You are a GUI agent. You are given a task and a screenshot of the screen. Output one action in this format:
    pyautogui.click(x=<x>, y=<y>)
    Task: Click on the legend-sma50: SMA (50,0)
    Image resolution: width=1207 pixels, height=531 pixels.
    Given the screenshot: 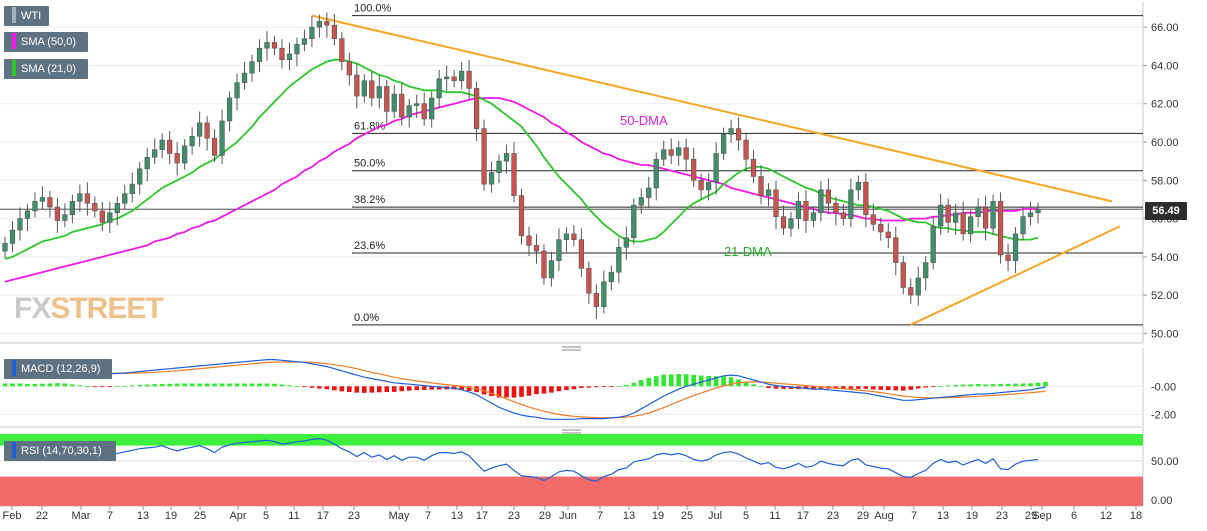 What is the action you would take?
    pyautogui.click(x=46, y=42)
    